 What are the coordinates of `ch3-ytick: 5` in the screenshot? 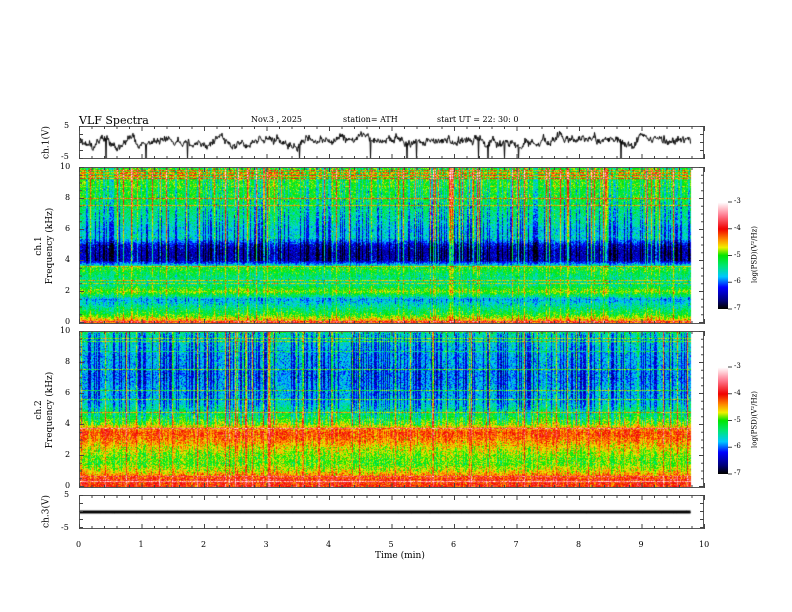 It's located at (67, 494).